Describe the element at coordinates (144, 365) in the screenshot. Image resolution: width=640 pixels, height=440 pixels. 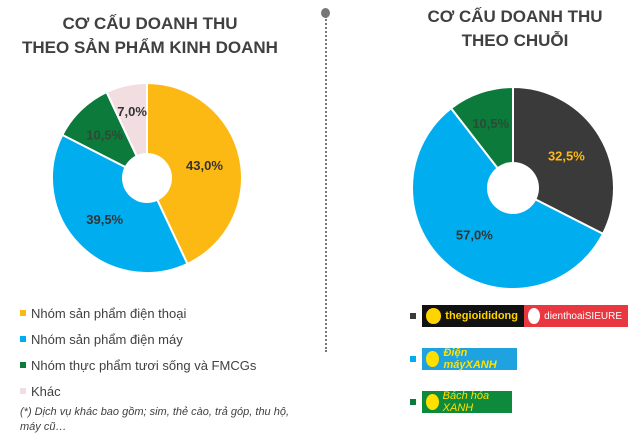
I see `legend-label: Nhóm thực phẩm tươi sống và FMCGs` at that location.